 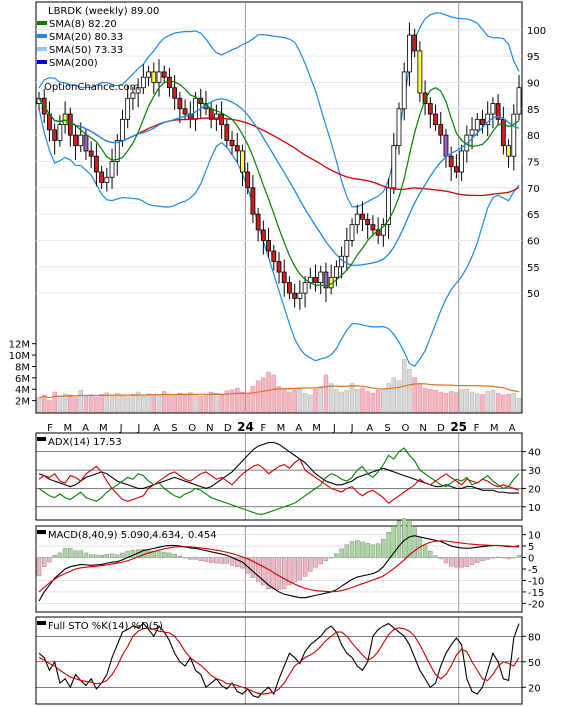 I want to click on indicator-tick-label: 80, so click(x=534, y=637).